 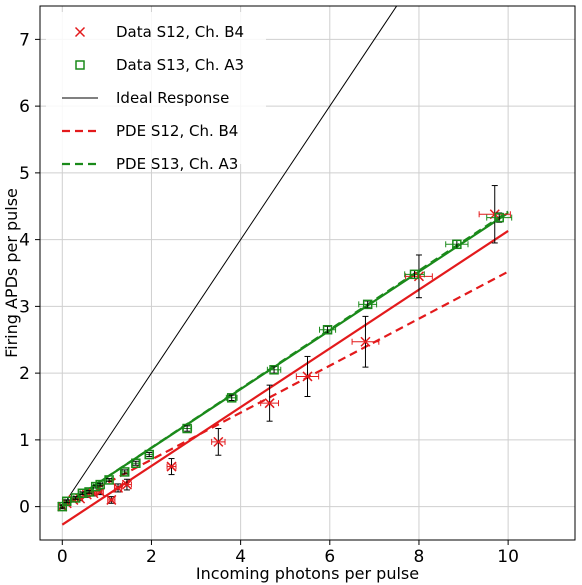 I want to click on legend-label: Data S13, Ch. A3, so click(x=180, y=65).